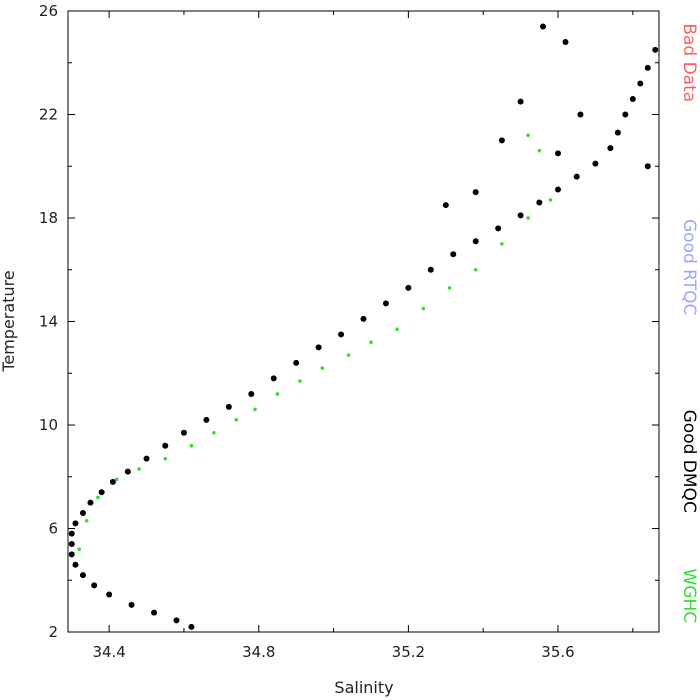 The width and height of the screenshot is (700, 700). What do you see at coordinates (48, 11) in the screenshot?
I see `y-tick-label: 26` at bounding box center [48, 11].